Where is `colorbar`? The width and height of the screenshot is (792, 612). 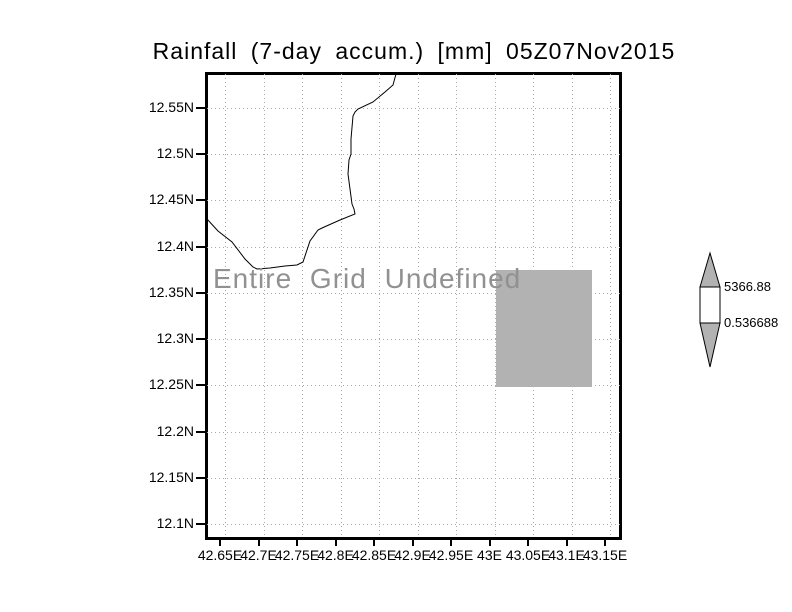 colorbar is located at coordinates (710, 309).